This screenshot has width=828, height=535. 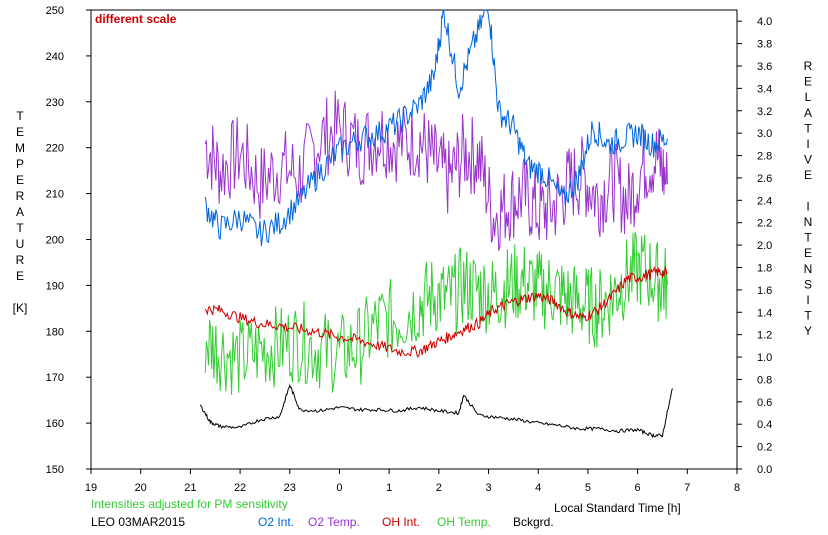 What do you see at coordinates (764, 358) in the screenshot?
I see `right-tick-label: 1.0` at bounding box center [764, 358].